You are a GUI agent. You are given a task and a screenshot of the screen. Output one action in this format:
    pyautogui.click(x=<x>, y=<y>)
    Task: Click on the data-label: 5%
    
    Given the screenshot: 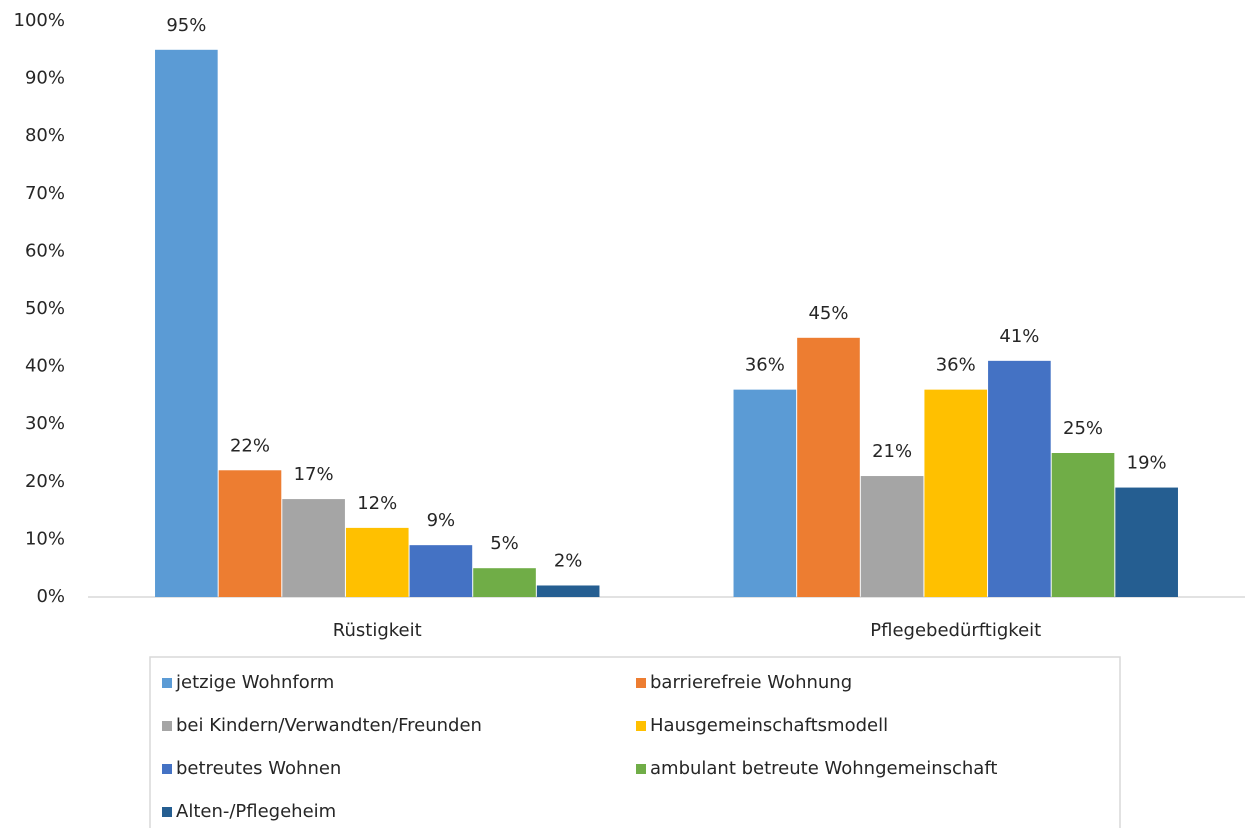 What is the action you would take?
    pyautogui.click(x=504, y=543)
    